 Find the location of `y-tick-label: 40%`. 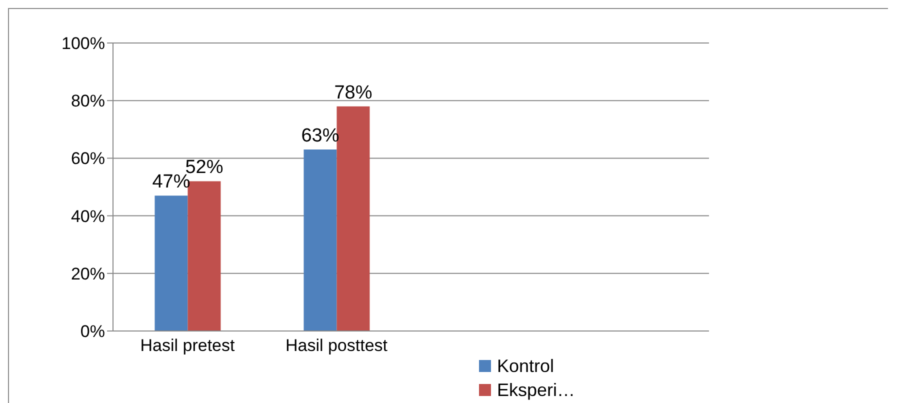

y-tick-label: 40% is located at coordinates (87, 216).